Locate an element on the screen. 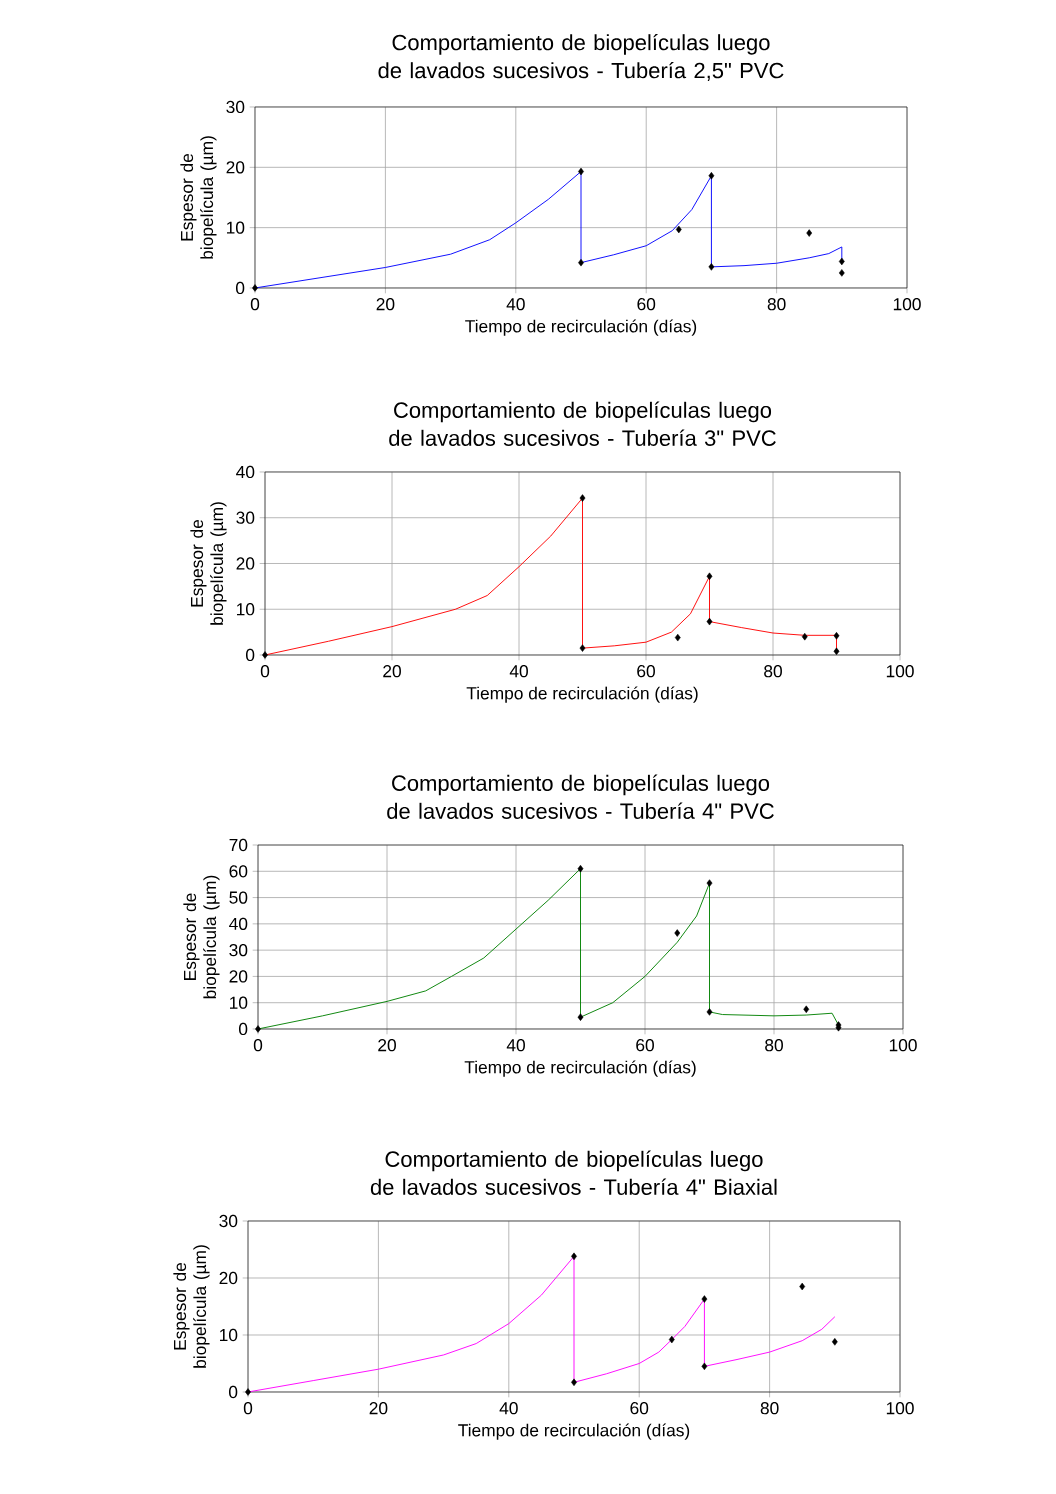  y-tick-label: 60 is located at coordinates (238, 871).